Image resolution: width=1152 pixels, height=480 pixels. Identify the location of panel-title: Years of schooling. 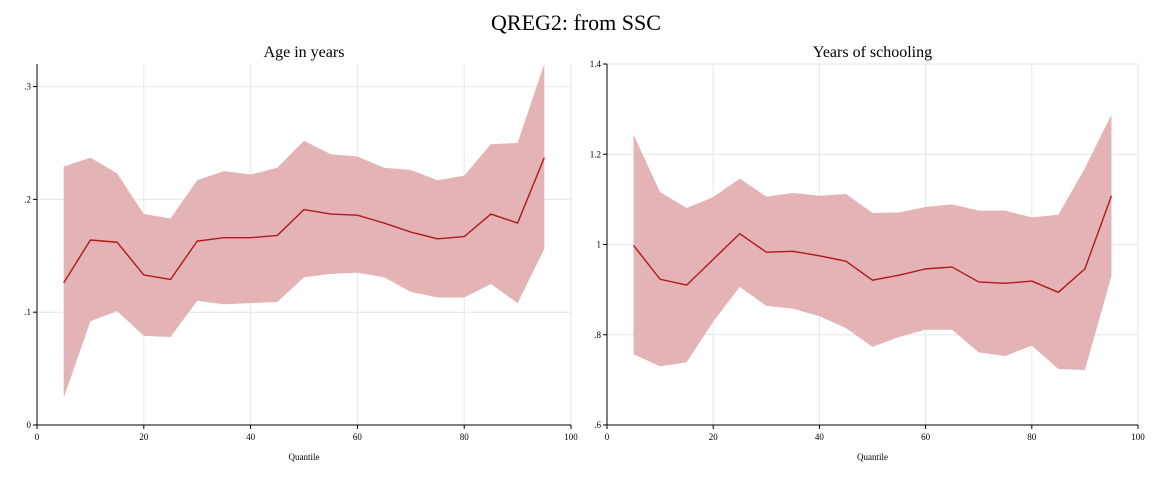
(872, 52).